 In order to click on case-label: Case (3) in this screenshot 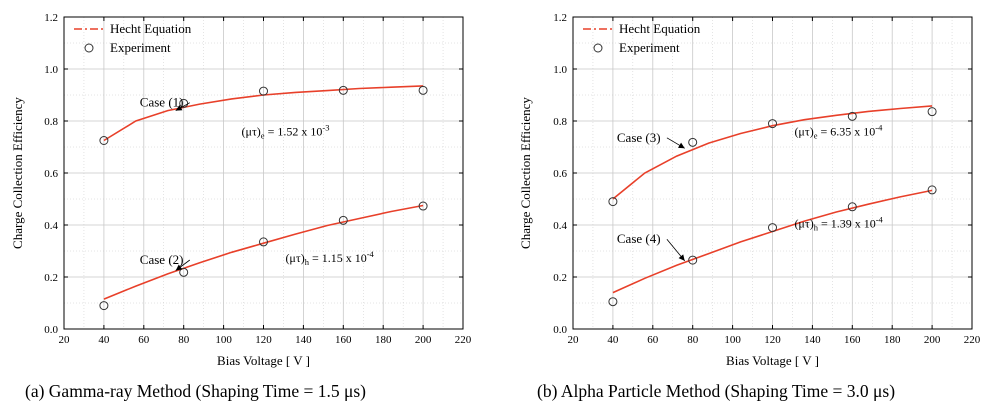, I will do `click(639, 137)`.